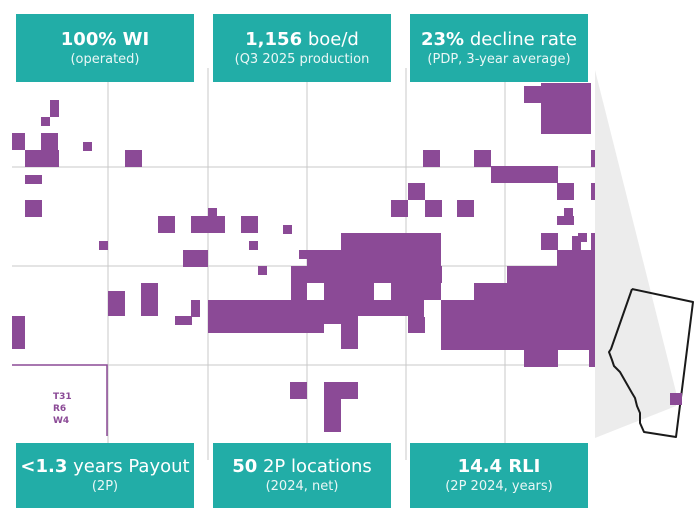 The image size is (700, 528). What do you see at coordinates (62, 397) in the screenshot?
I see `township-number: T31` at bounding box center [62, 397].